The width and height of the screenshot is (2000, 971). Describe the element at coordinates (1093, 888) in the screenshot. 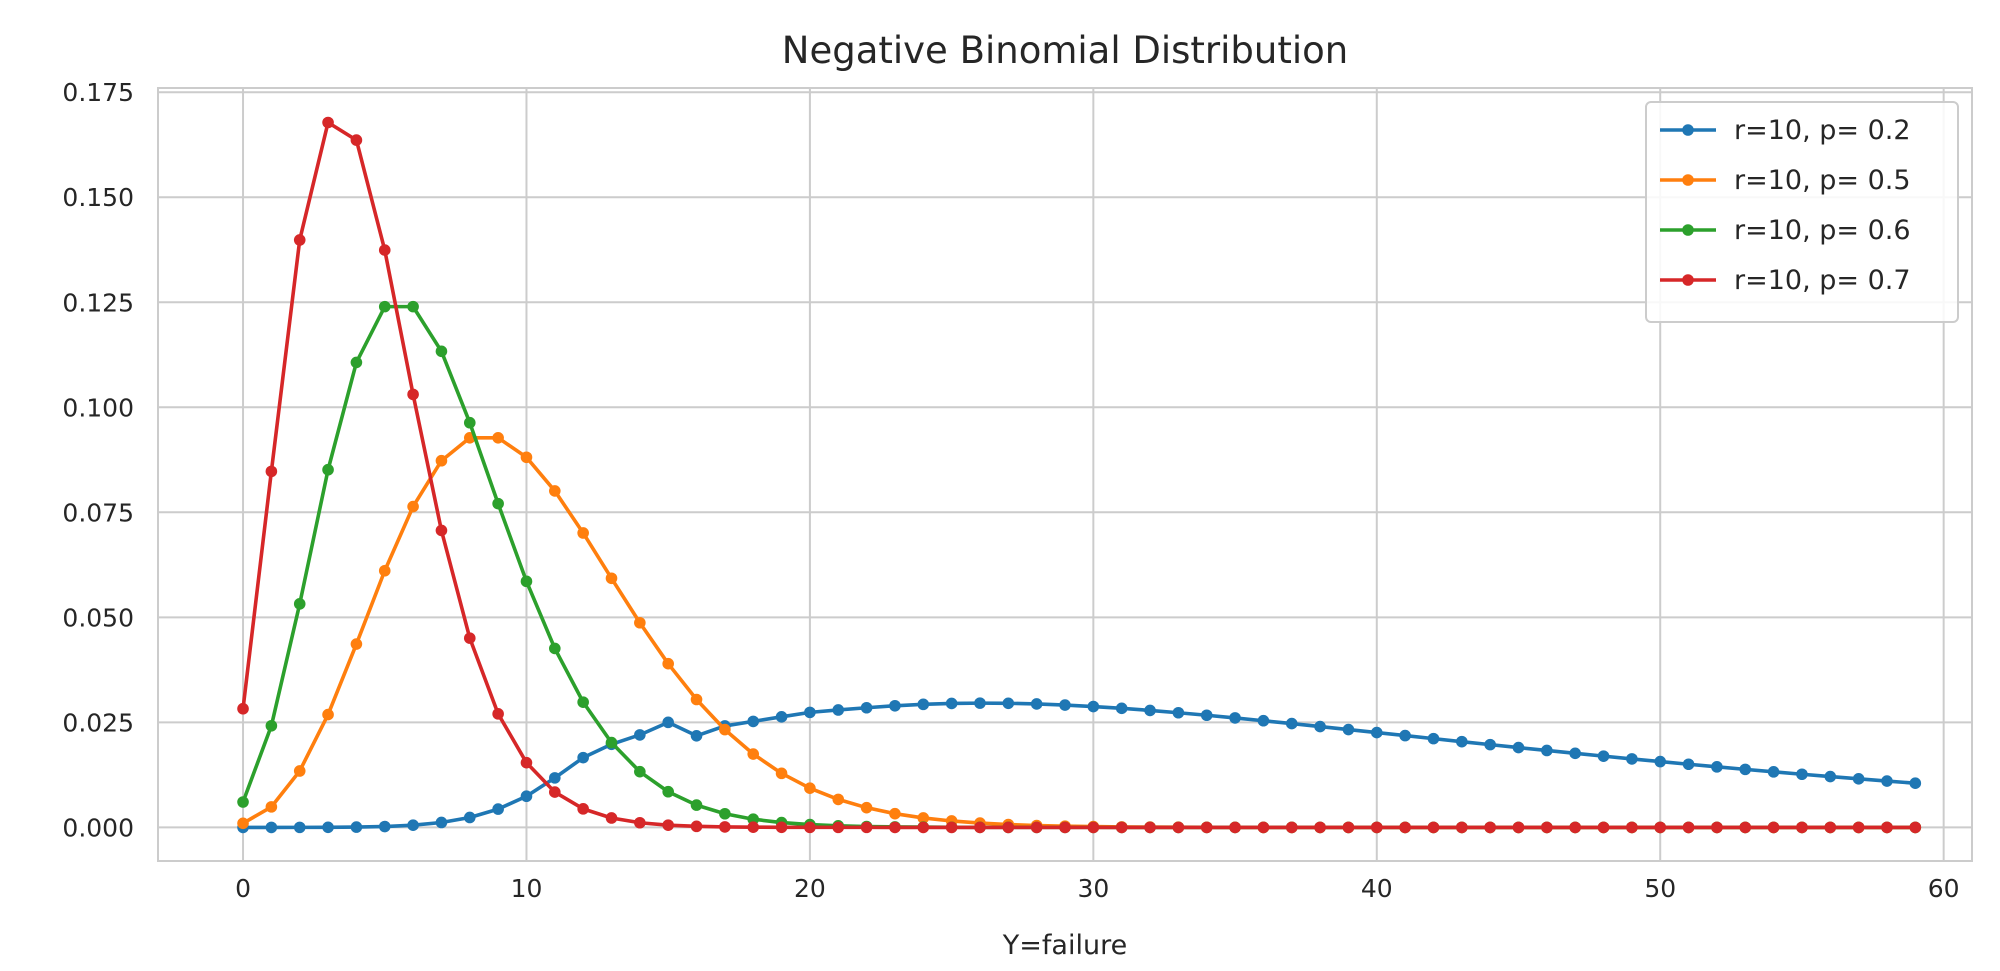

I see `x-tick-label: 30` at that location.